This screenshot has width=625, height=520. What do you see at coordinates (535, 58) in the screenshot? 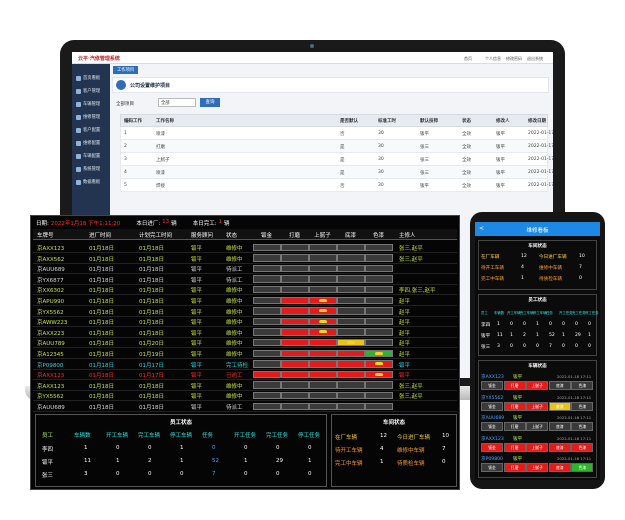
I see `top-link: 退出系统` at bounding box center [535, 58].